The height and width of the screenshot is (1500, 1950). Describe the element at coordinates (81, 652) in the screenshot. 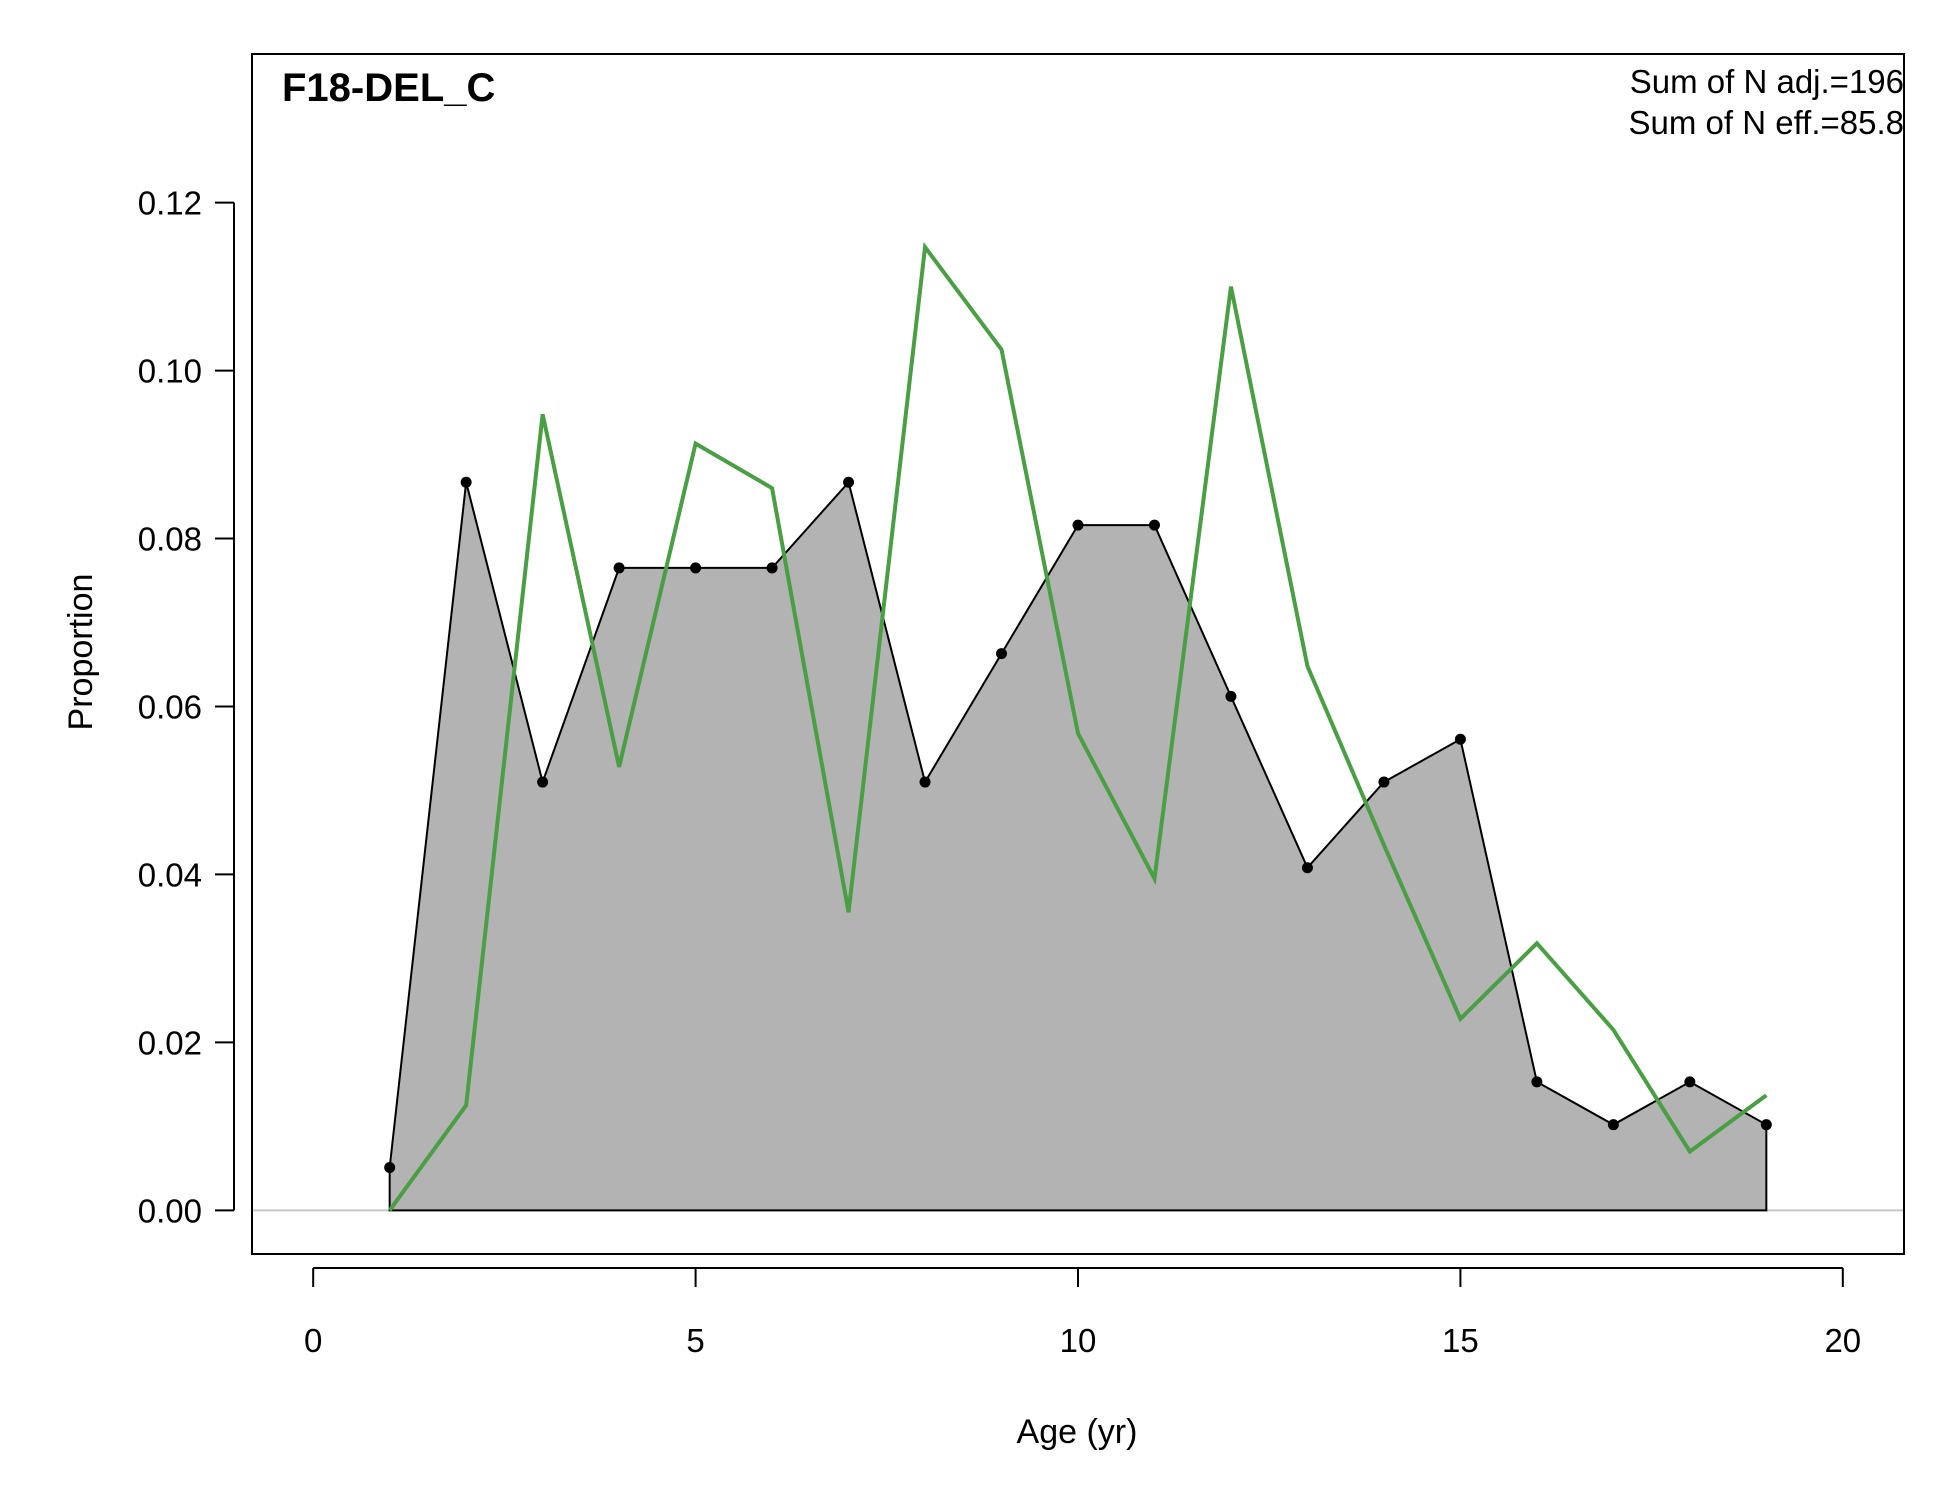

I see `y-axis-title: Proportion` at that location.